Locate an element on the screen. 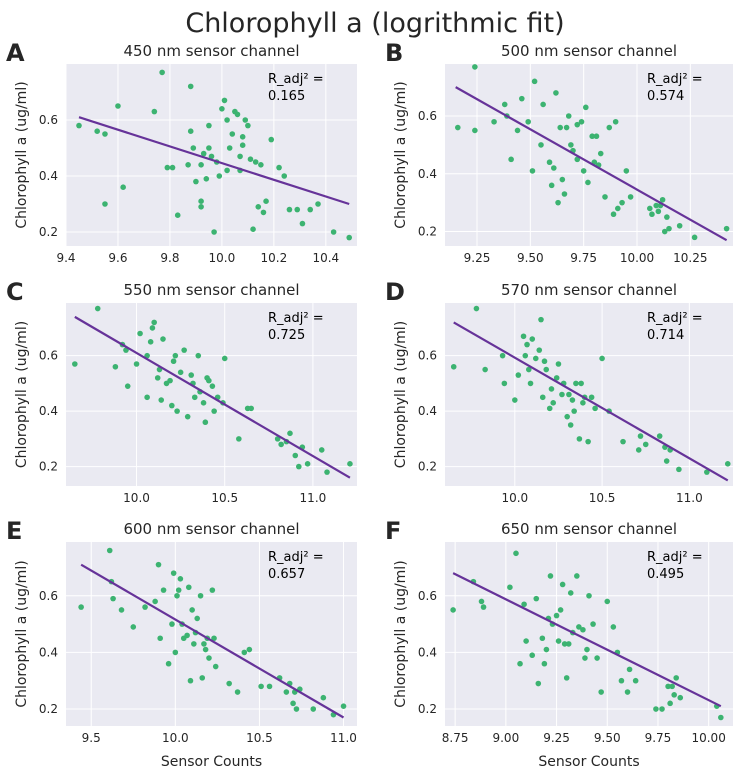  x-axis-label: Sensor Counts is located at coordinates (211, 762).